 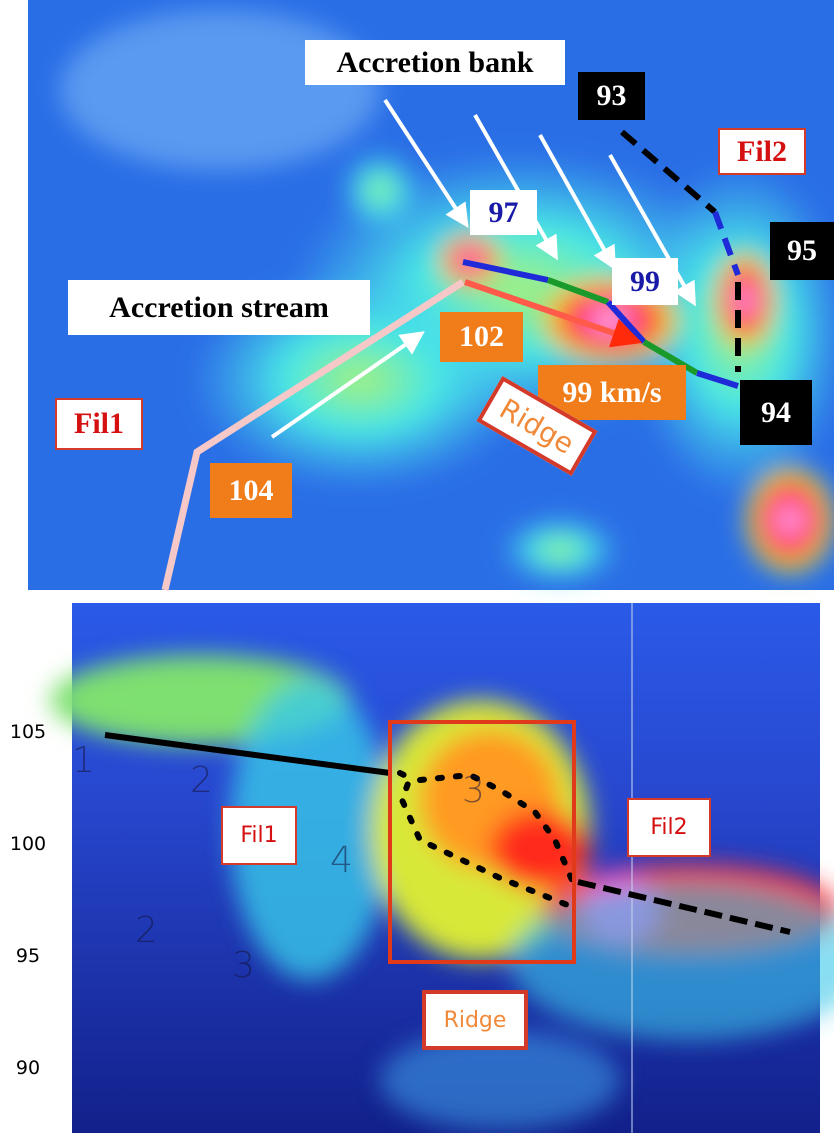 What do you see at coordinates (28, 844) in the screenshot?
I see `y-tick-label: 100` at bounding box center [28, 844].